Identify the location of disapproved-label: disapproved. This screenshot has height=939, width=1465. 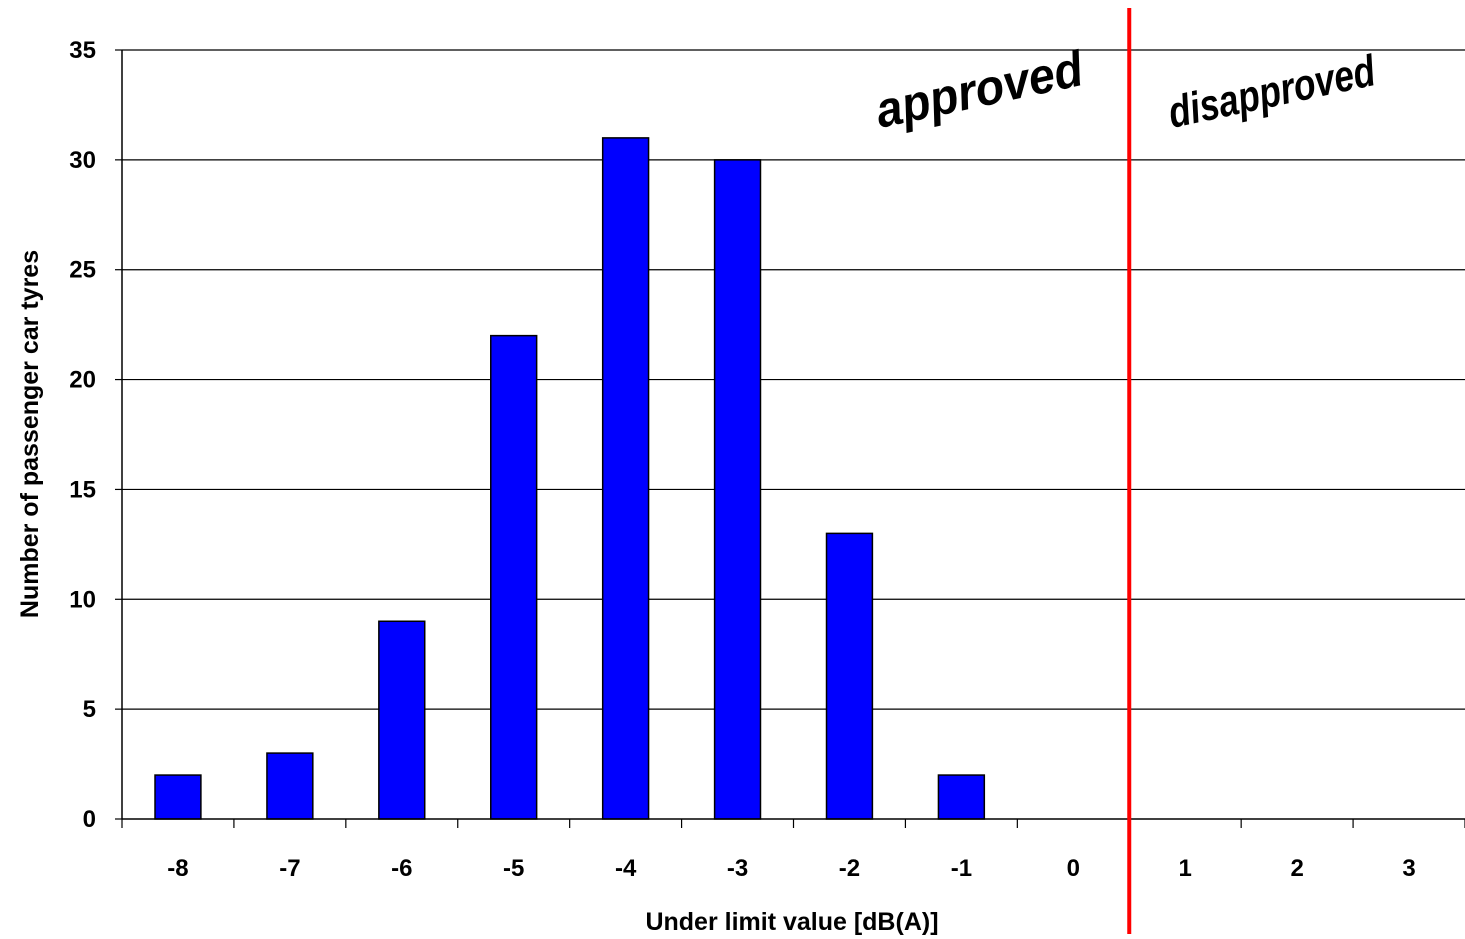
(1272, 92).